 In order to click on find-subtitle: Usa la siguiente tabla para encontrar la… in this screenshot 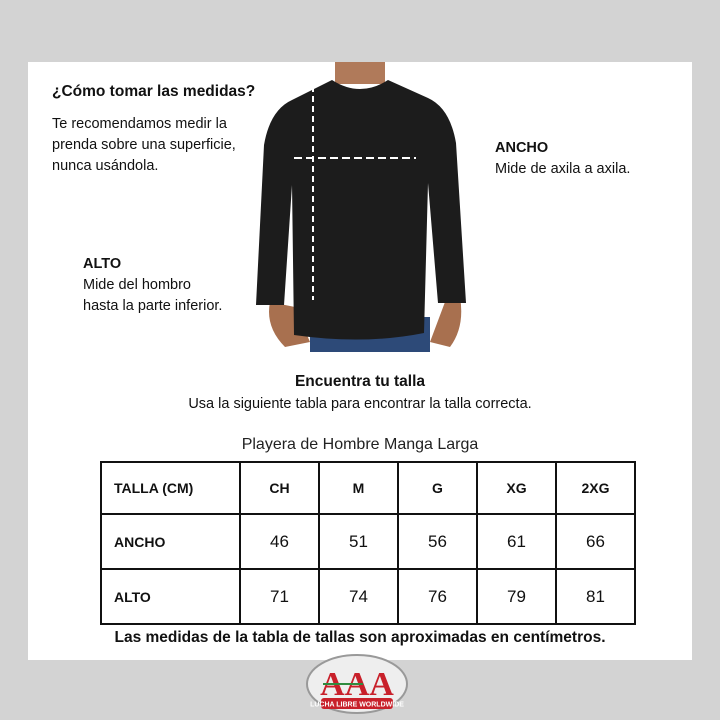, I will do `click(360, 404)`.